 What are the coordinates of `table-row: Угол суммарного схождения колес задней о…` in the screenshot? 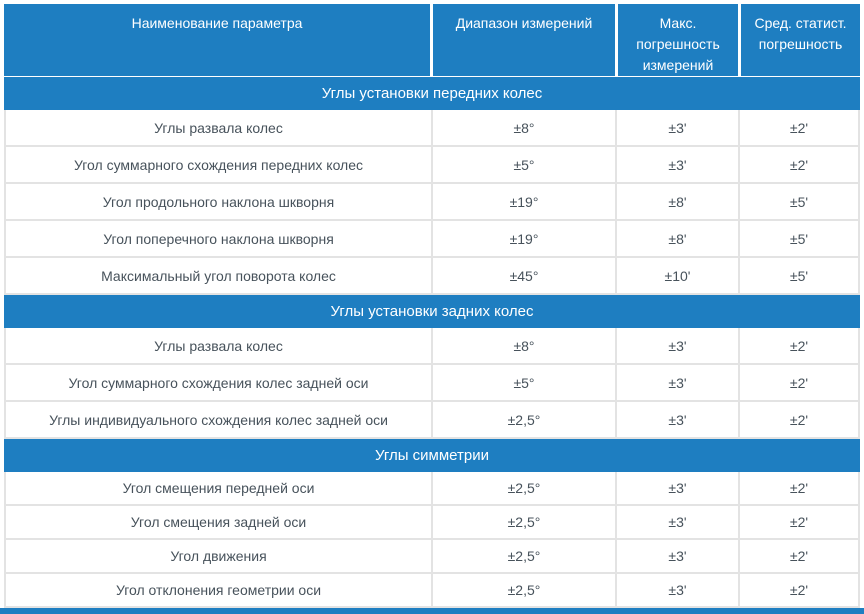 It's located at (432, 383).